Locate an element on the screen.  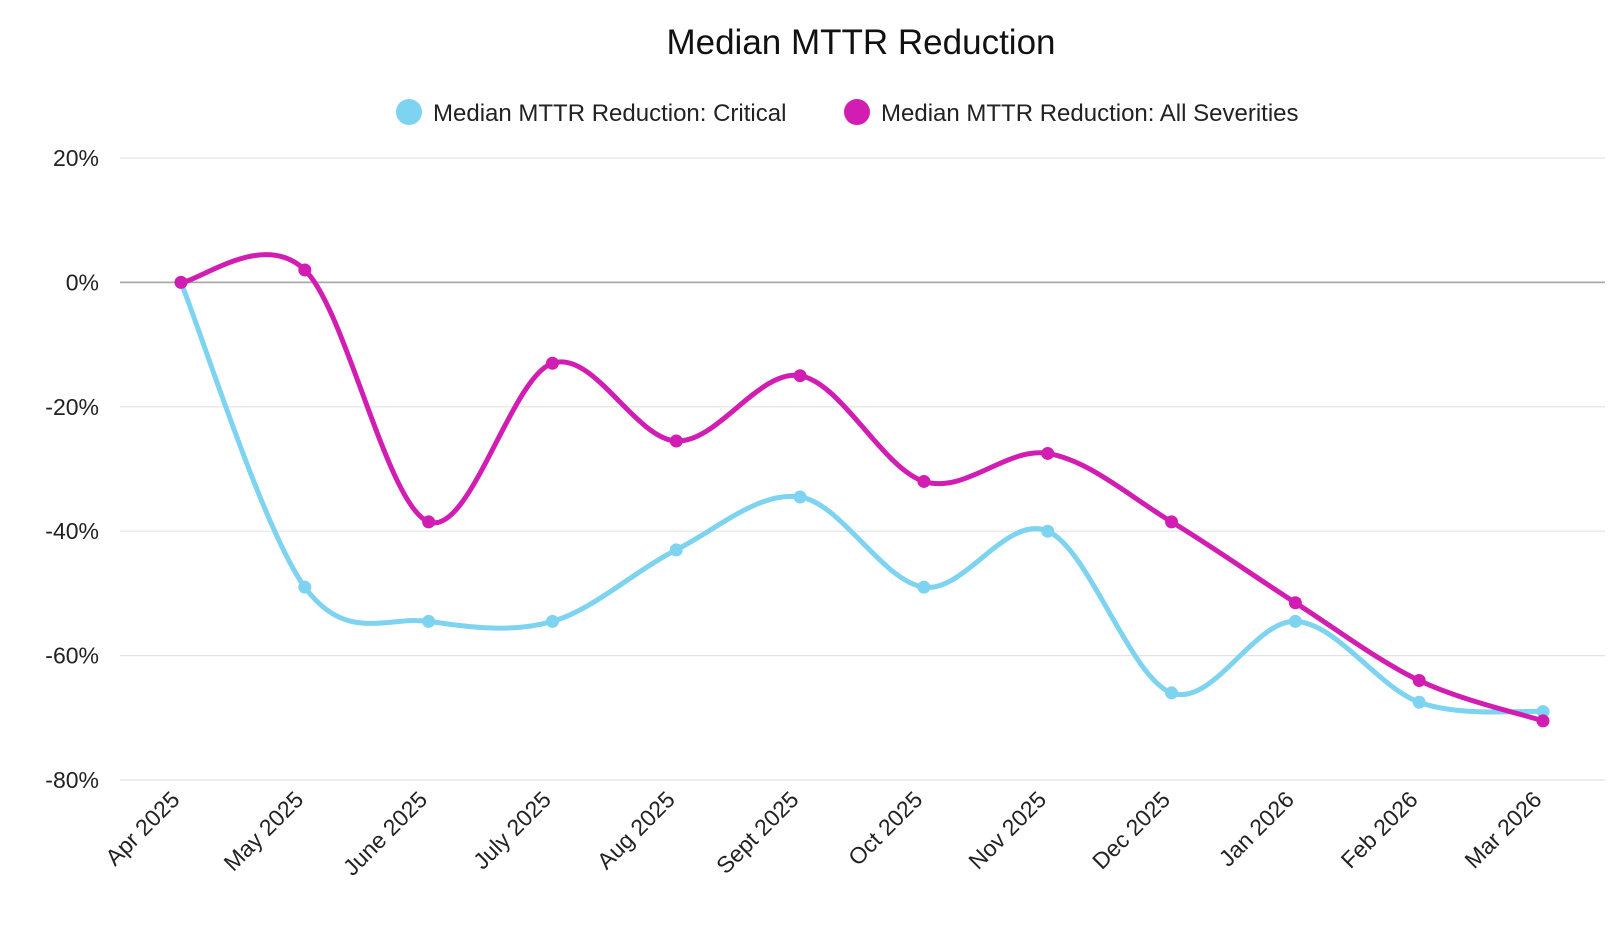
chart-title: Median MTTR Reduction is located at coordinates (860, 42).